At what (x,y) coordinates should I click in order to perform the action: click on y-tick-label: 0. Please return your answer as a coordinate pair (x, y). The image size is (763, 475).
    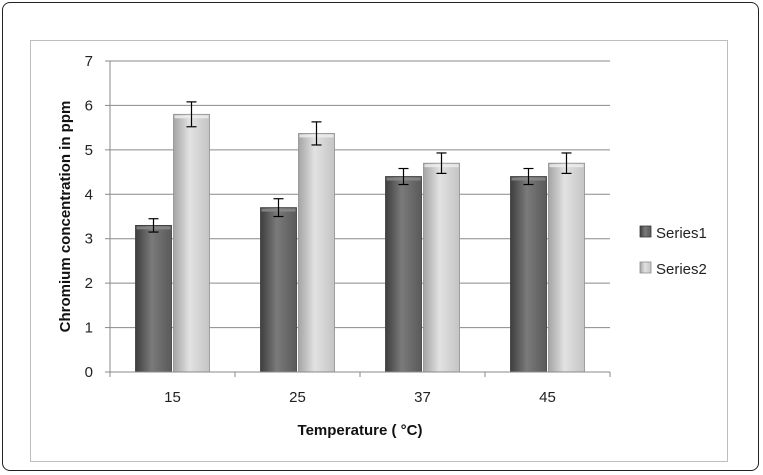
    Looking at the image, I should click on (89, 372).